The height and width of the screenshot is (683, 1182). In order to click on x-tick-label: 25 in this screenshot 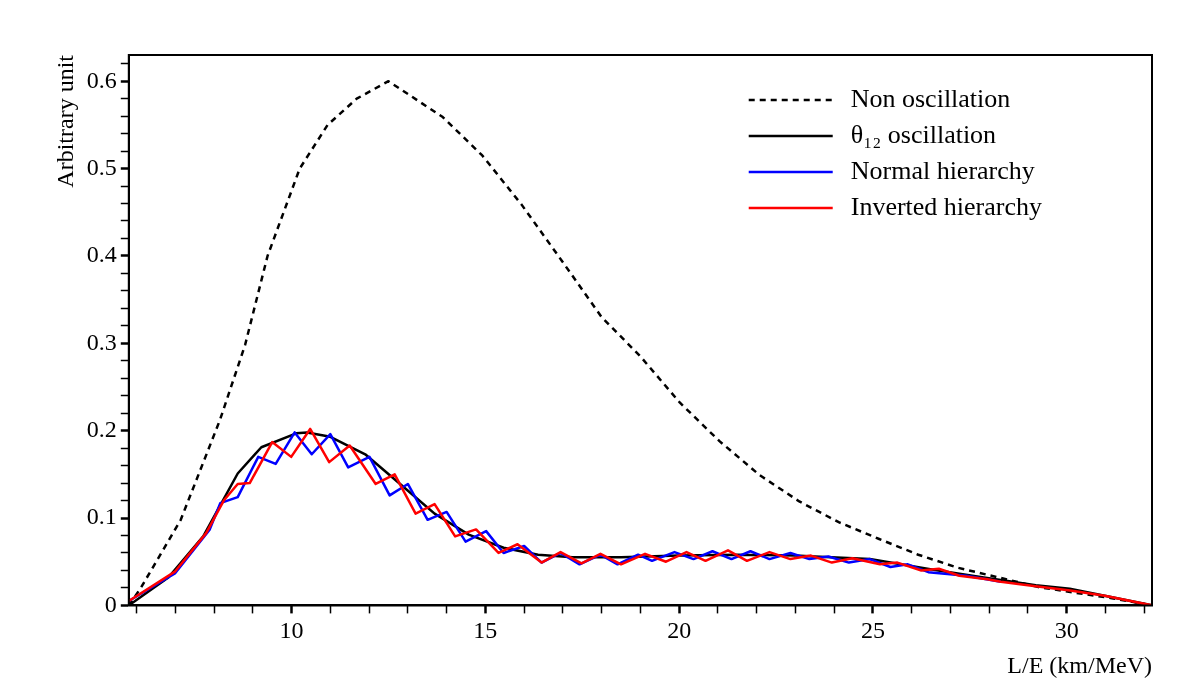, I will do `click(872, 630)`.